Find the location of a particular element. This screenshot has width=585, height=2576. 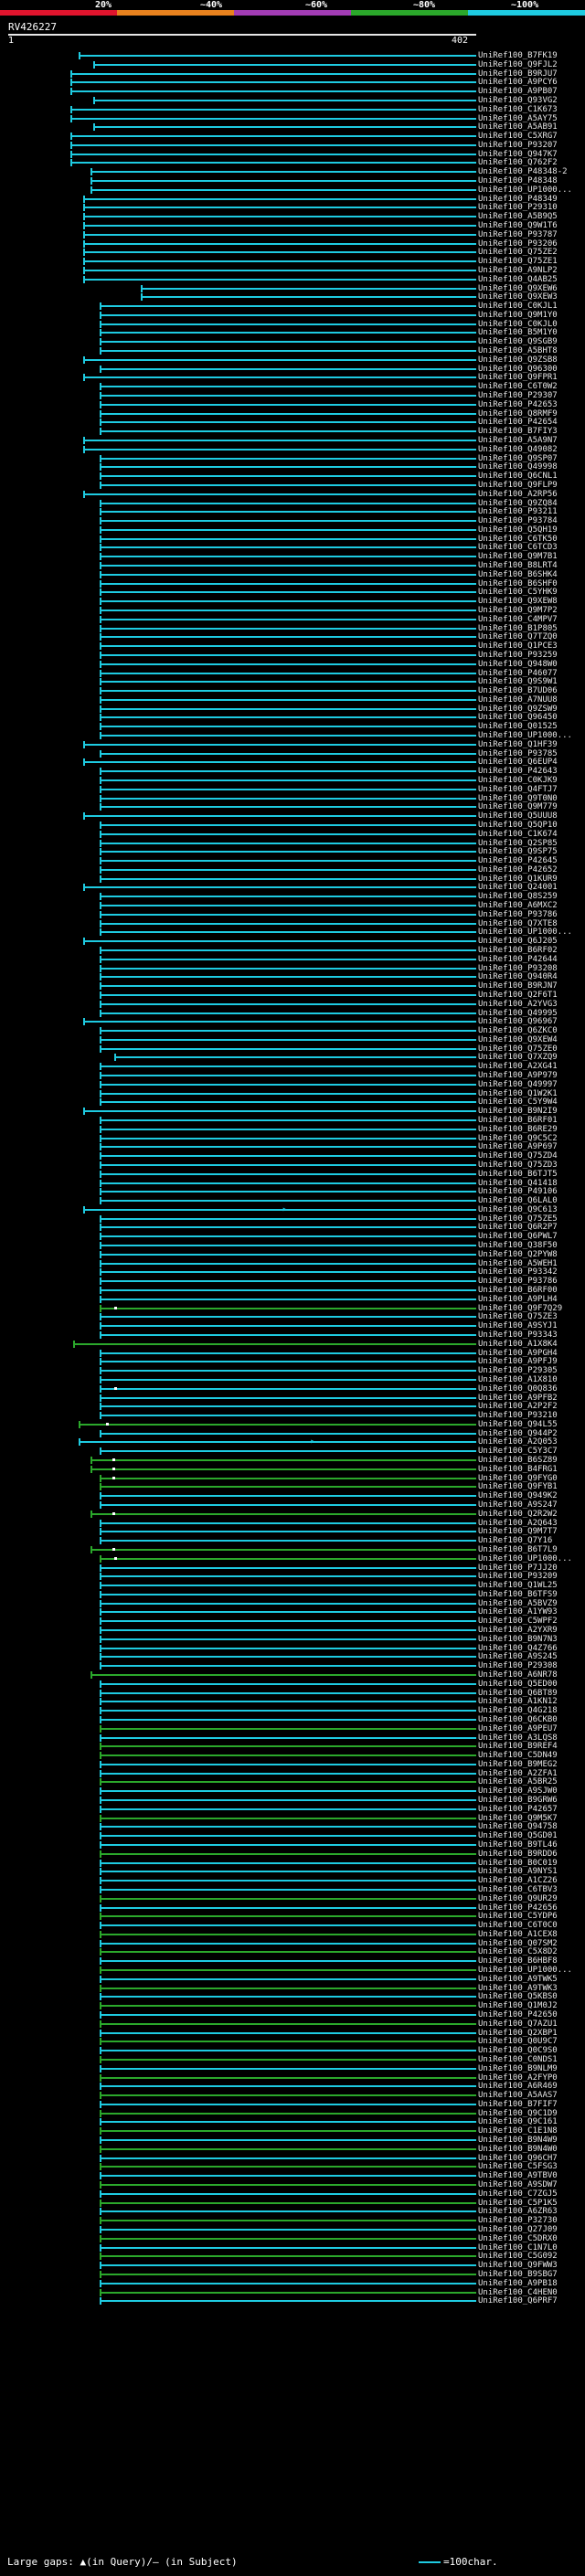

hit-label: UniRef100_A5AB91 is located at coordinates (518, 127).